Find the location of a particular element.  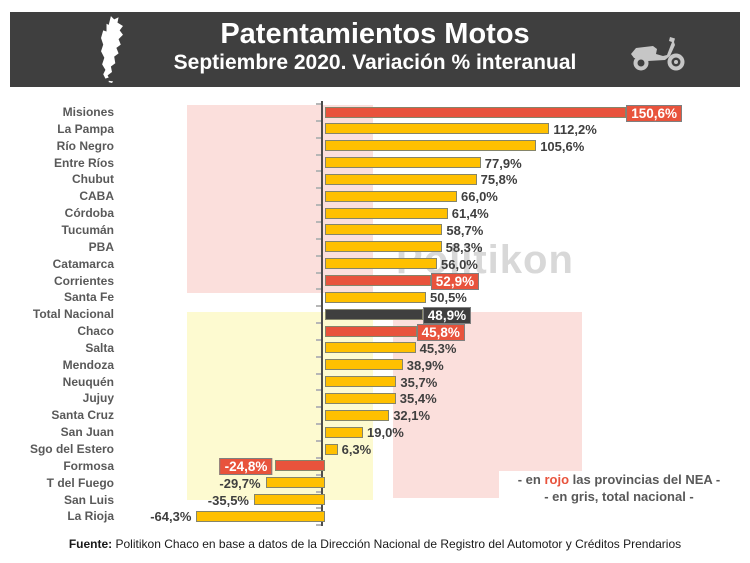

category-label: Sgo del Estero is located at coordinates (71, 449).